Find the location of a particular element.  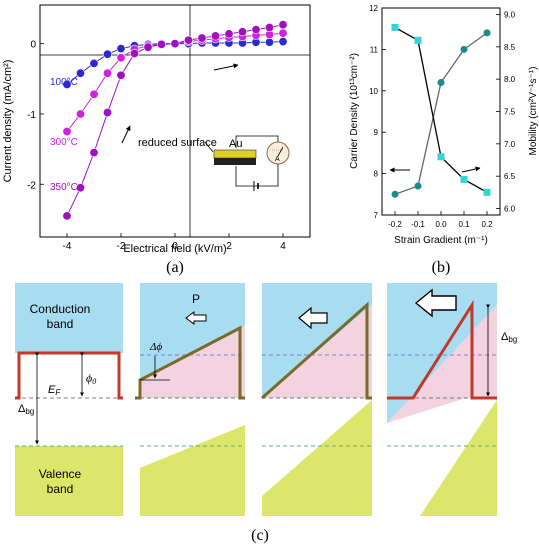

ammeter-icon is located at coordinates (278, 153).